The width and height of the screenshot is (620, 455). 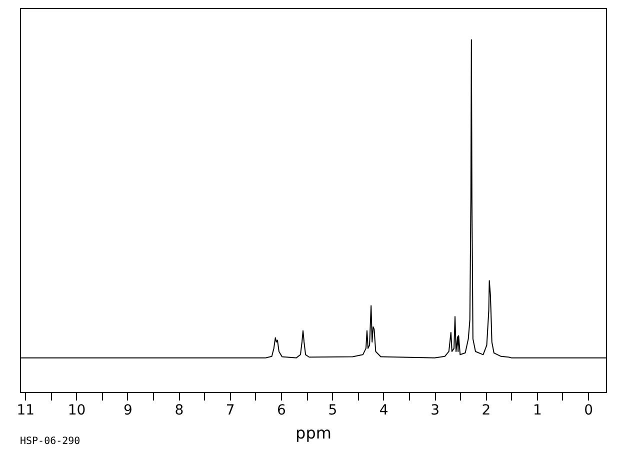 I want to click on x-tick-label: 4, so click(x=383, y=410).